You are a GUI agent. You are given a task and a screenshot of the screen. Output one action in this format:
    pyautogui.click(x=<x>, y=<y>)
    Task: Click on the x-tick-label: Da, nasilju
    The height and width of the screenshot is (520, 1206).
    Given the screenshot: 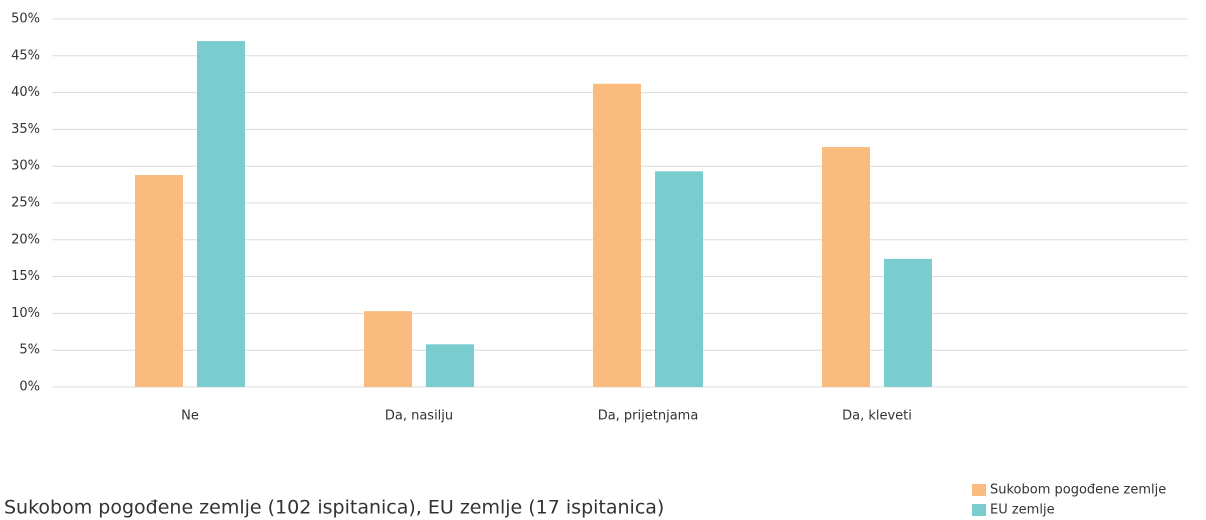 What is the action you would take?
    pyautogui.click(x=419, y=416)
    